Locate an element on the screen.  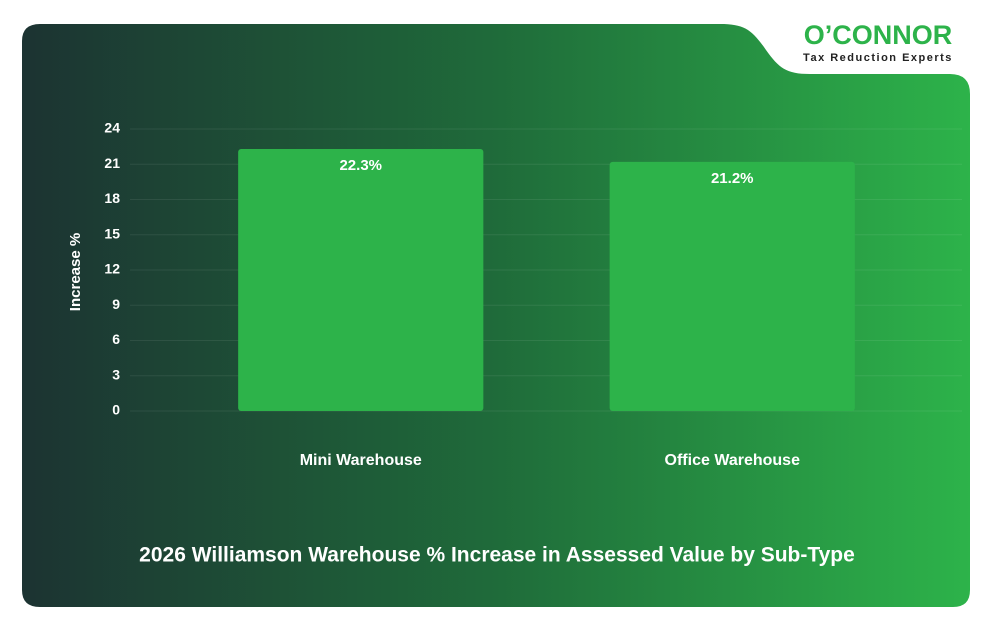
y-tick-label: 0 is located at coordinates (116, 410).